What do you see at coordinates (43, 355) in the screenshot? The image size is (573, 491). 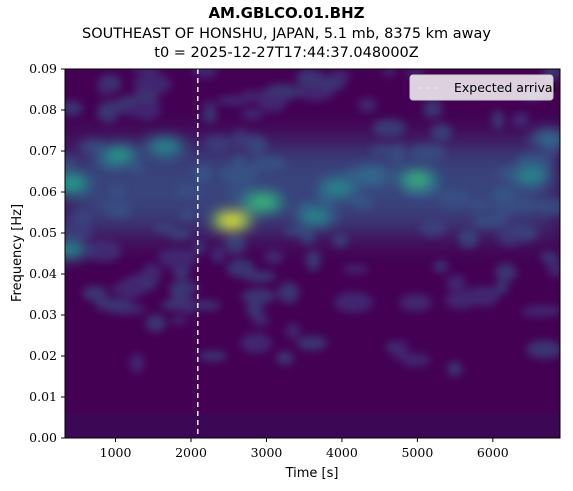 I see `y-tick-label: 0.02` at bounding box center [43, 355].